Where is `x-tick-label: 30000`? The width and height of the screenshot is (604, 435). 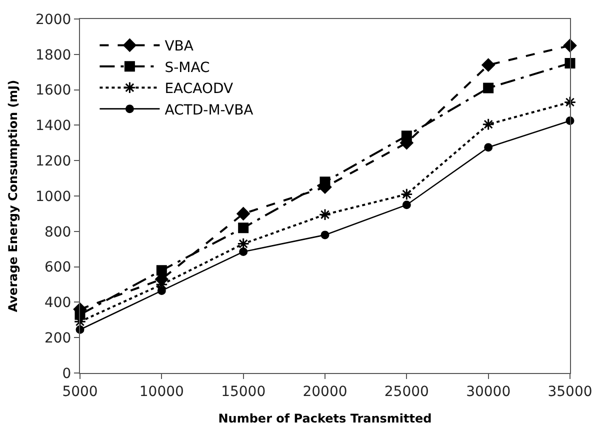 x-tick-label: 30000 is located at coordinates (488, 392).